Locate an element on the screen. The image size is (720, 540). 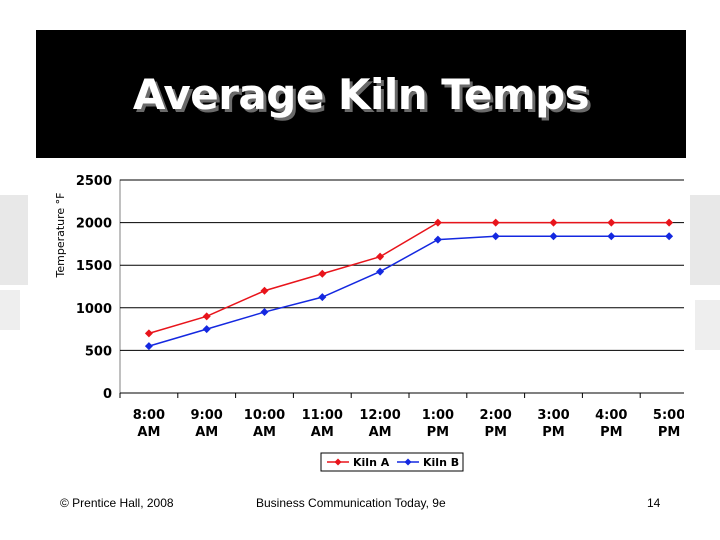
x-tick-label: 5:00 PM is located at coordinates (668, 424).